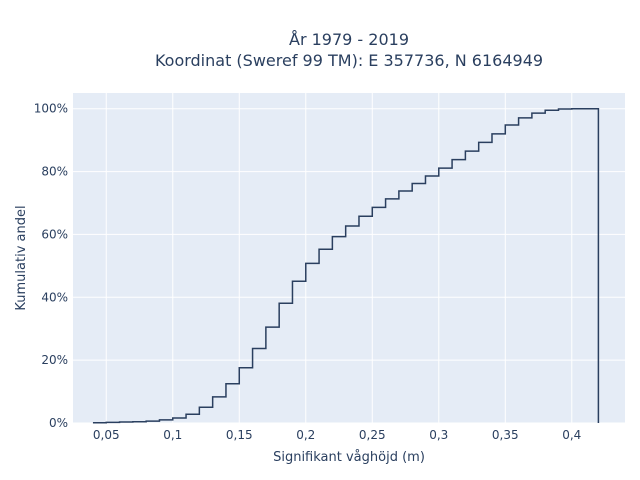  What do you see at coordinates (239, 435) in the screenshot?
I see `x-tick-label: 0,15` at bounding box center [239, 435].